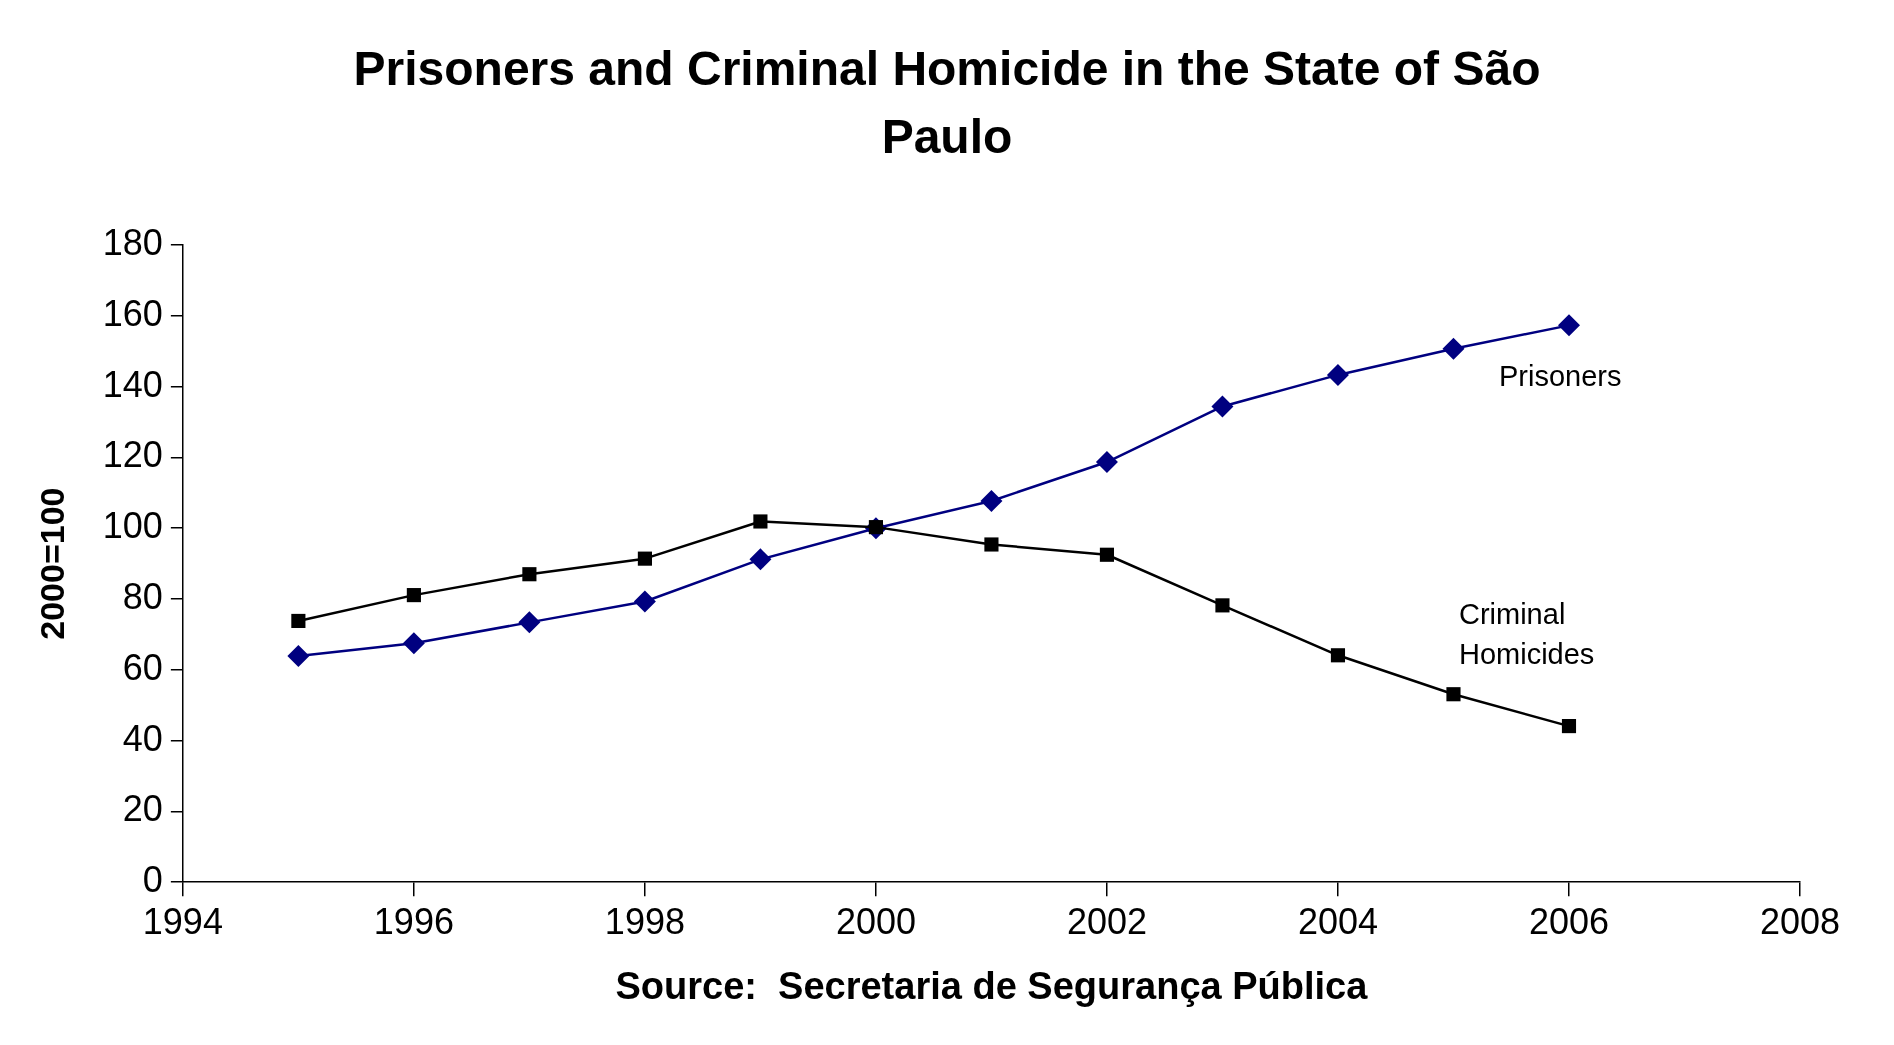 The width and height of the screenshot is (1894, 1045). Describe the element at coordinates (1526, 634) in the screenshot. I see `series-label: Criminal Homicides` at that location.